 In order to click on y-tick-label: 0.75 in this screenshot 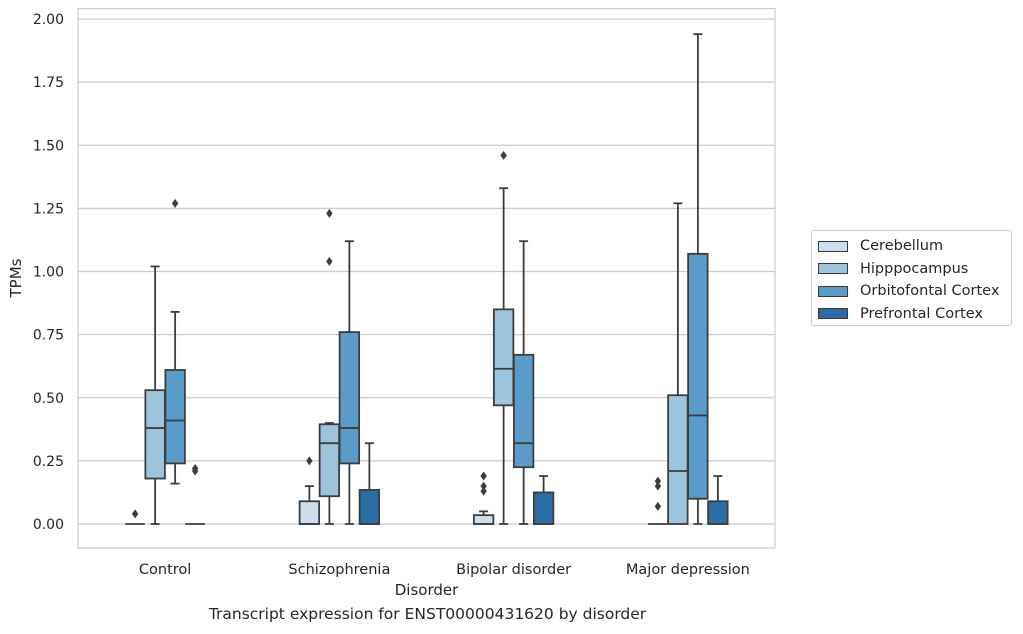, I will do `click(48, 336)`.